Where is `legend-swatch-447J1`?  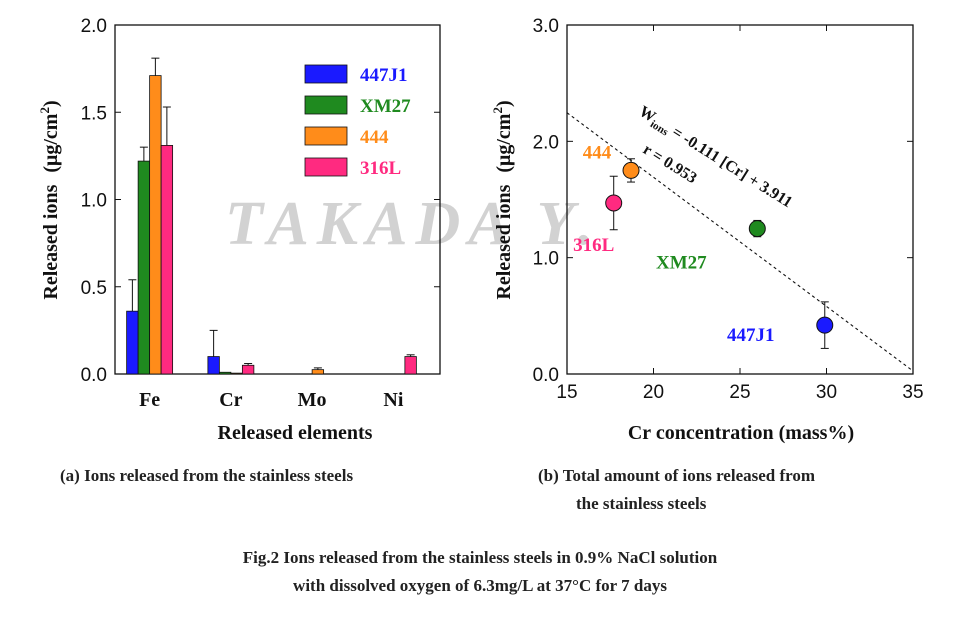 legend-swatch-447J1 is located at coordinates (326, 74).